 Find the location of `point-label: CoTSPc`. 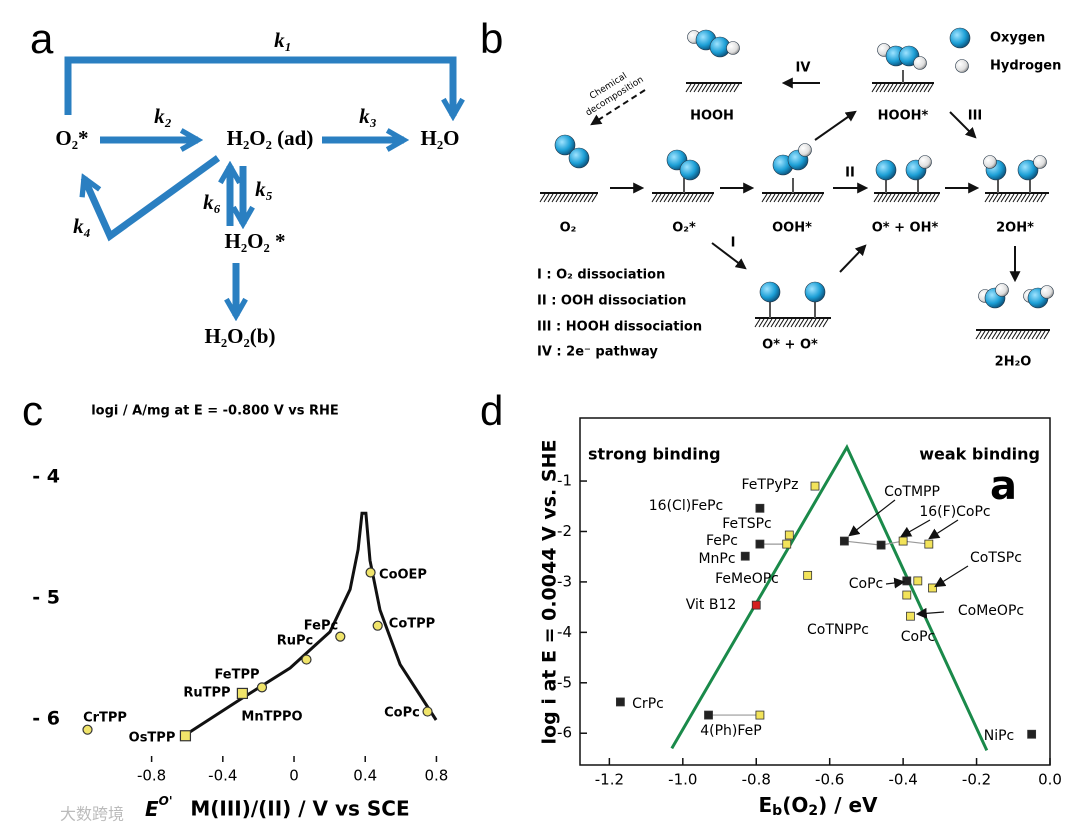

point-label: CoTSPc is located at coordinates (996, 558).